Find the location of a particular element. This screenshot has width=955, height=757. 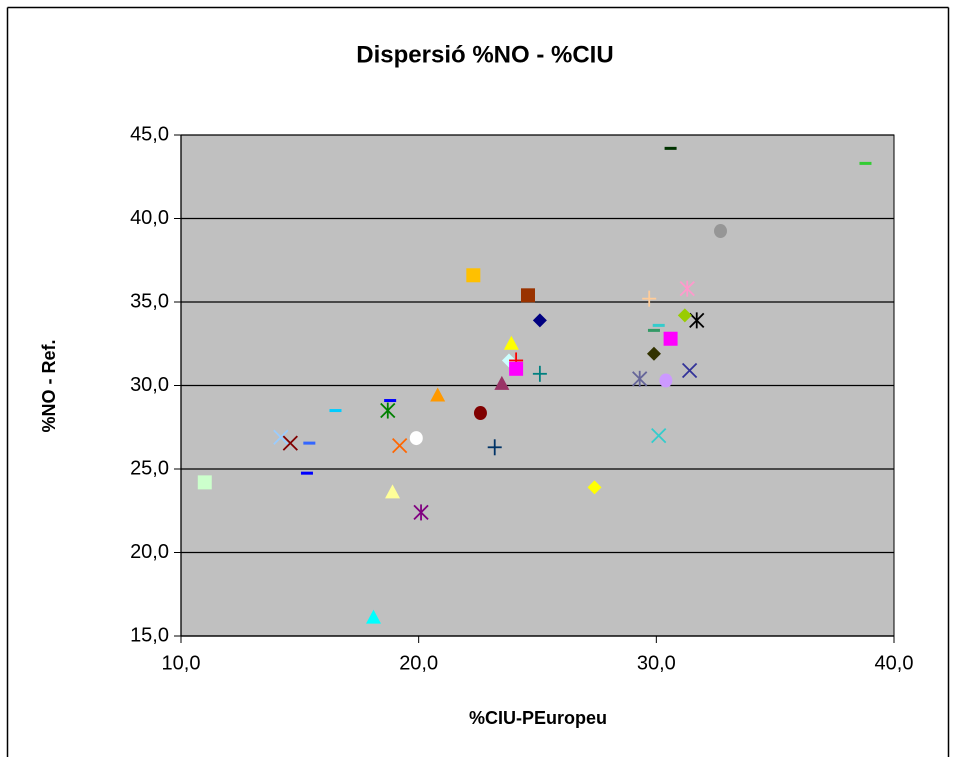

y-tick-label: 45,0 is located at coordinates (149, 134).